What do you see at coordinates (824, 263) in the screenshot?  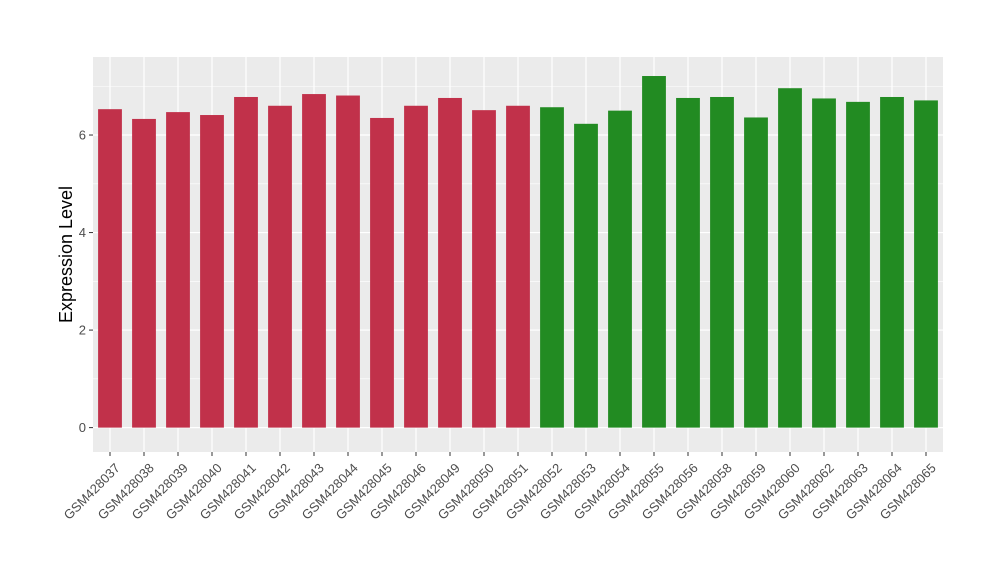 I see `bar-gsm428062` at bounding box center [824, 263].